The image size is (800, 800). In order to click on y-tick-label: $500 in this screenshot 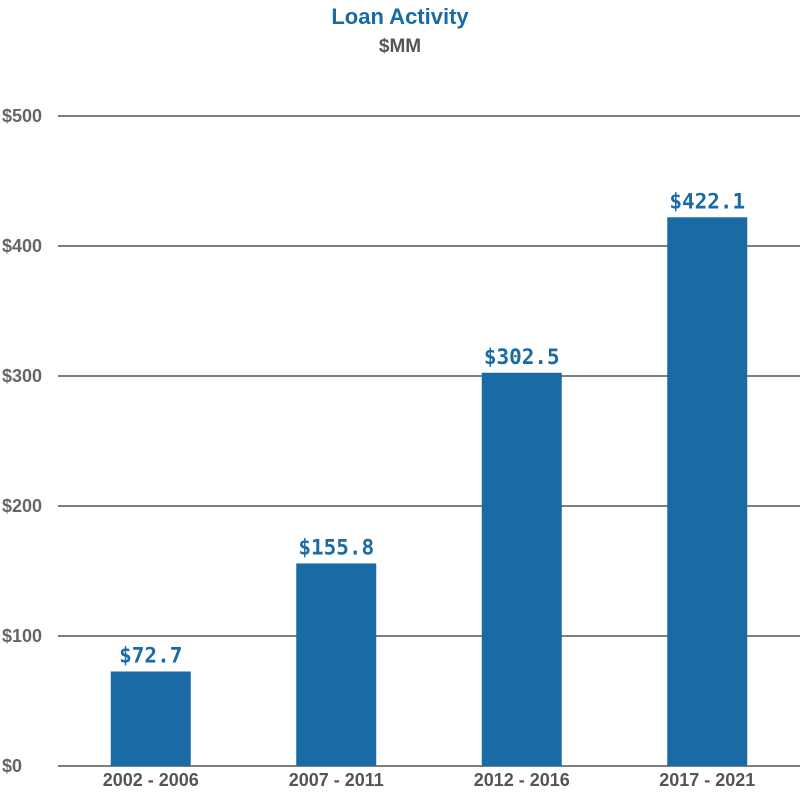, I will do `click(22, 116)`.